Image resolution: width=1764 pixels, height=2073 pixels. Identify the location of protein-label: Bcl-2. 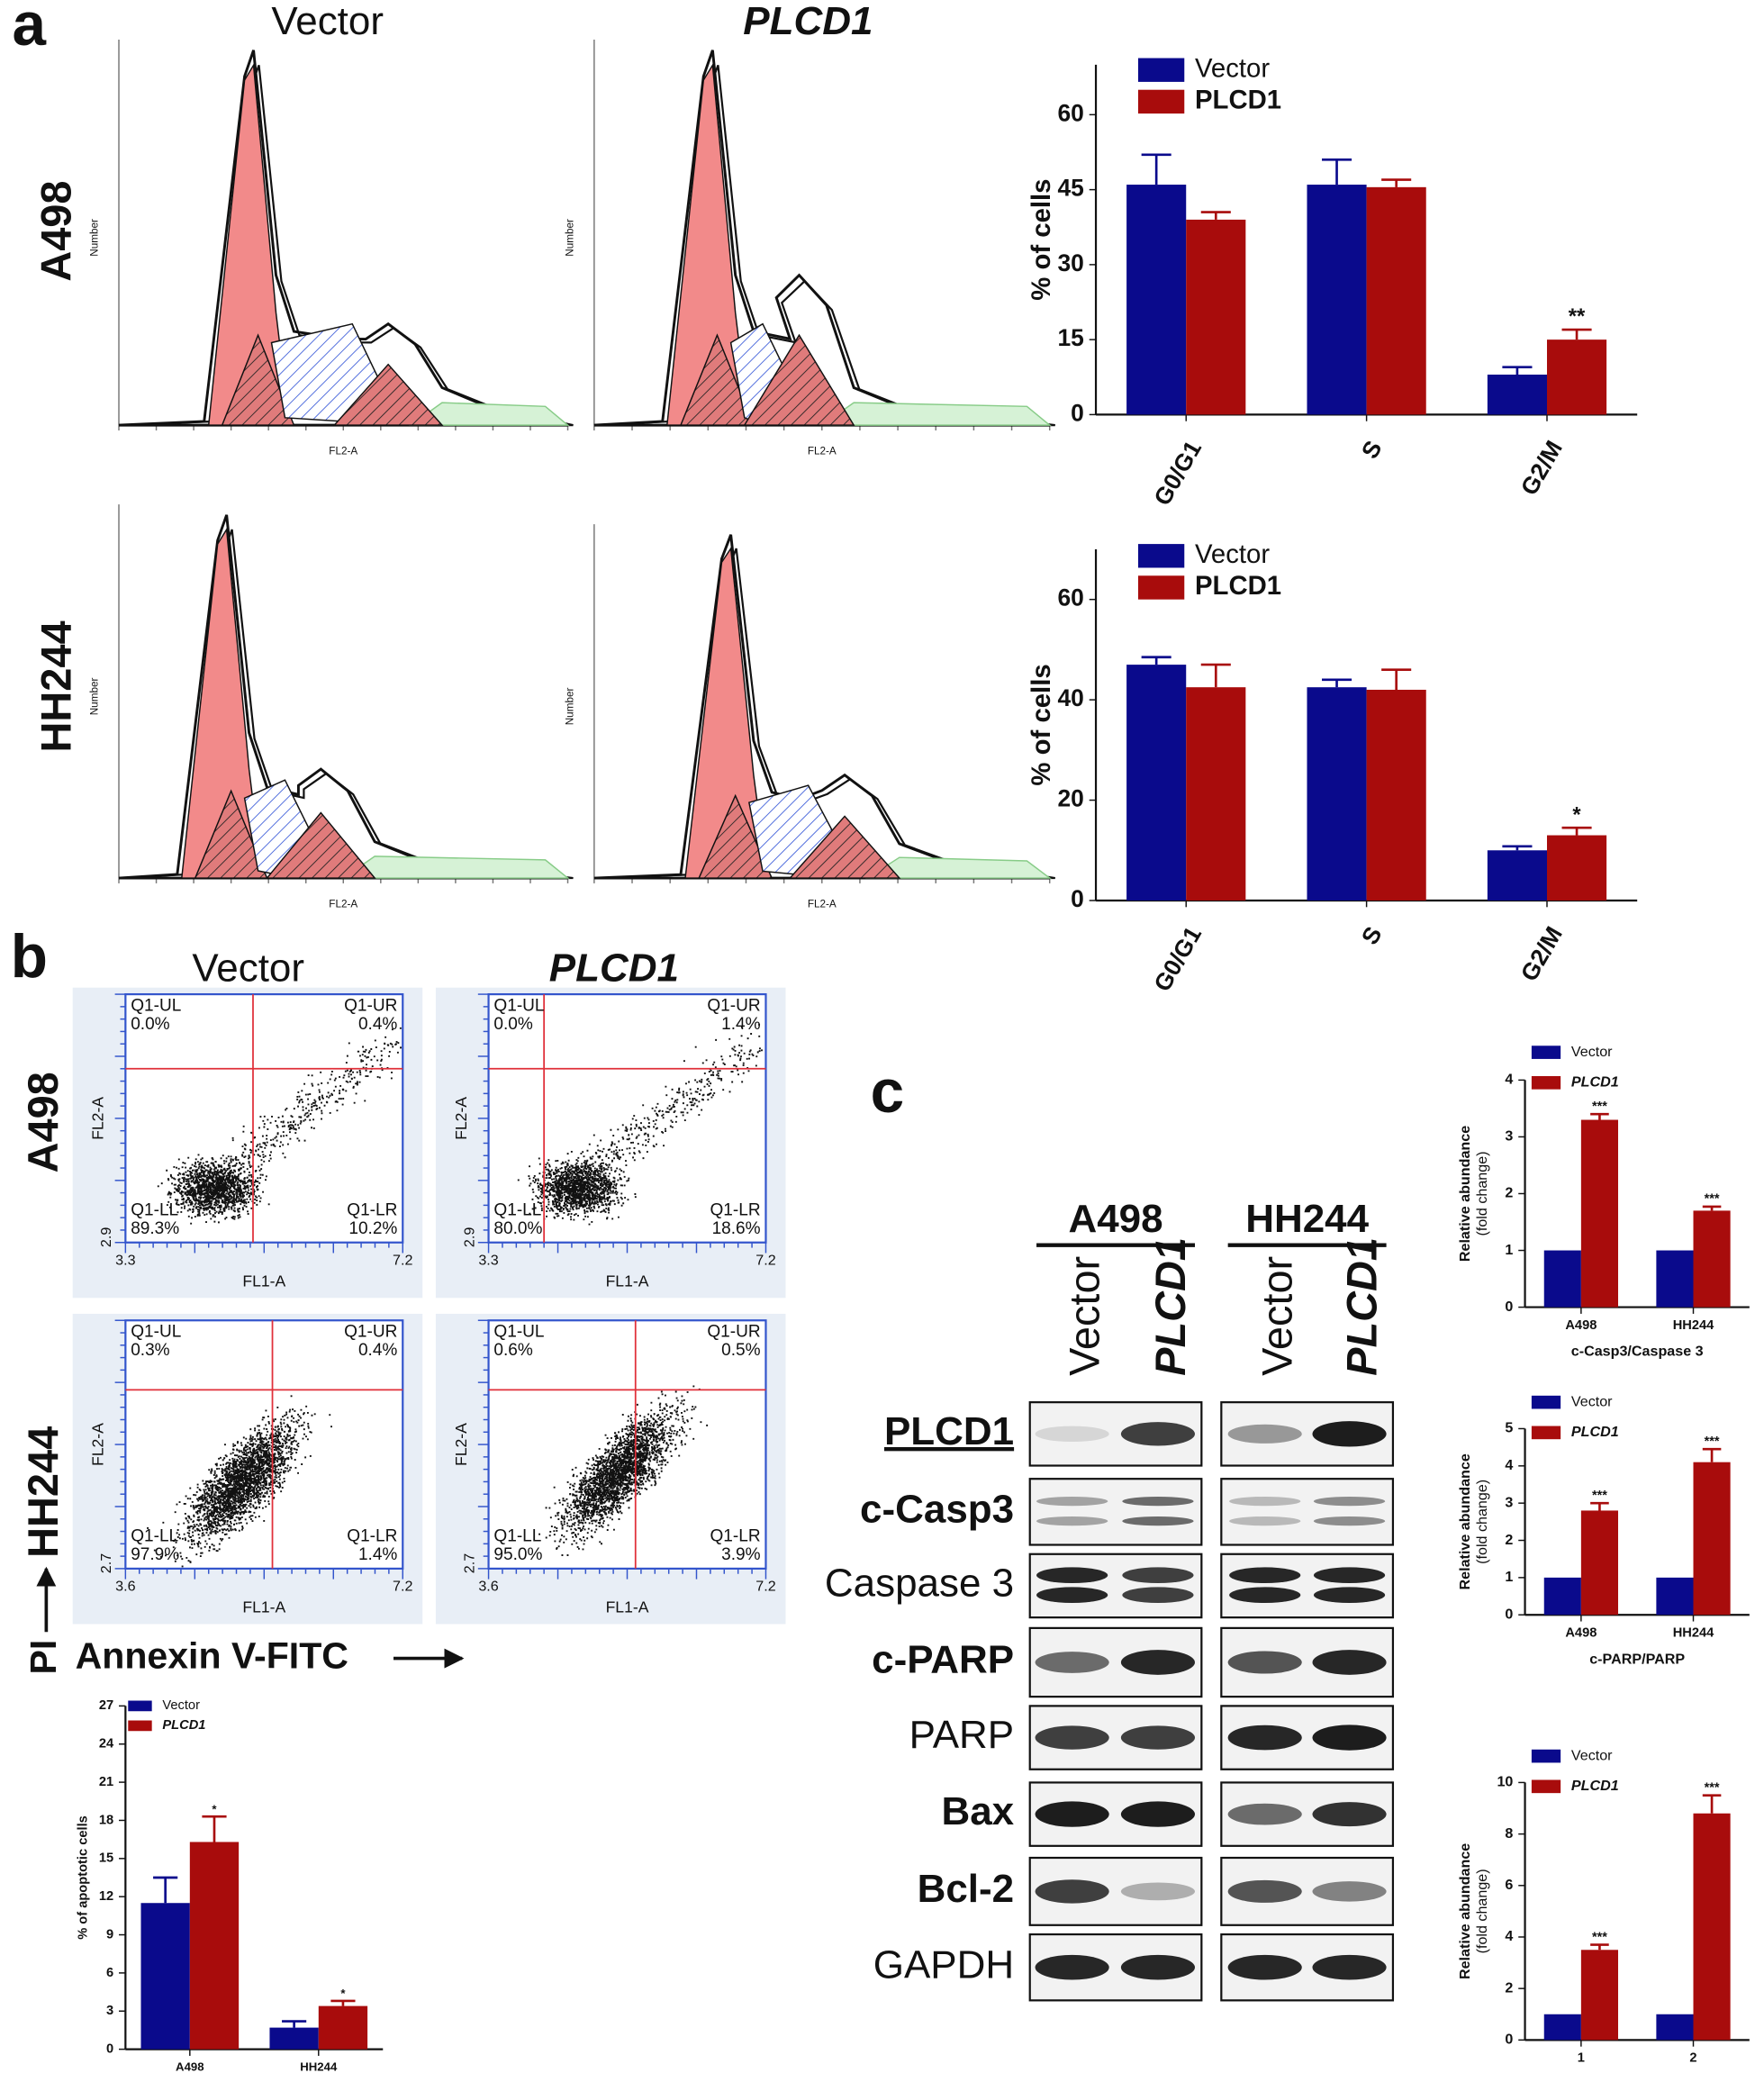
(966, 1889).